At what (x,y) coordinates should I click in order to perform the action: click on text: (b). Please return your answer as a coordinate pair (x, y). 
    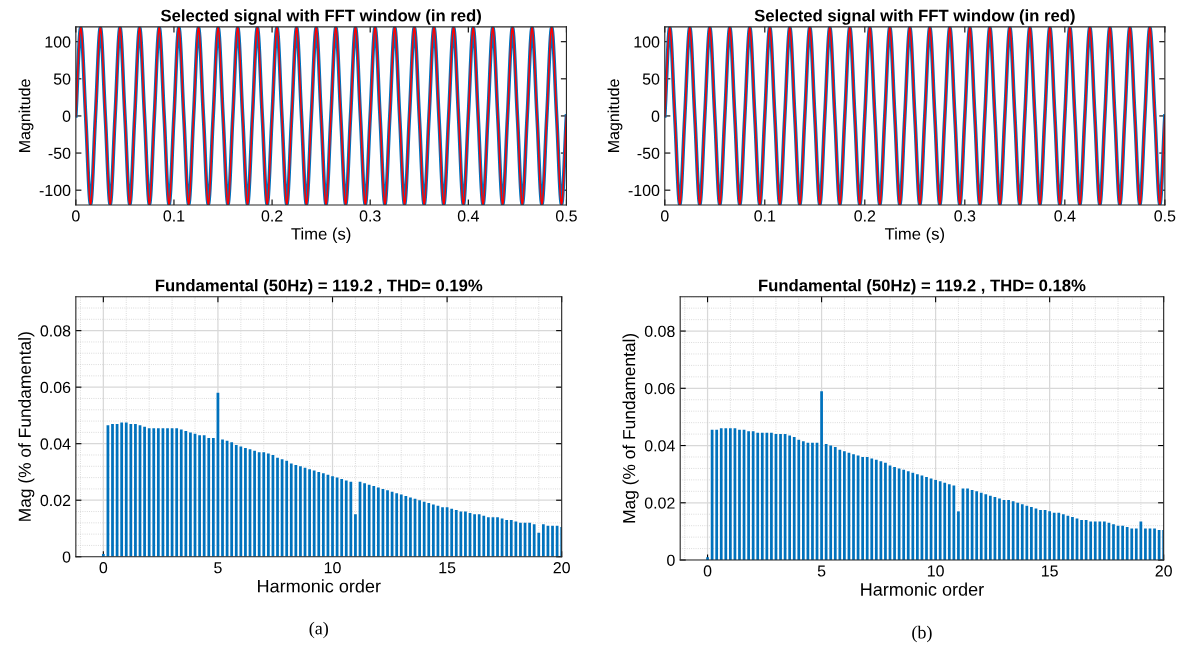
    Looking at the image, I should click on (922, 634).